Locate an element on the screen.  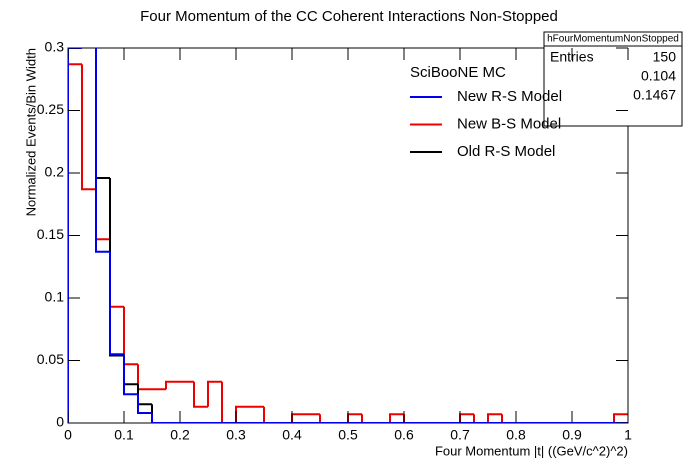
x-tick-label: 0.4 is located at coordinates (292, 435).